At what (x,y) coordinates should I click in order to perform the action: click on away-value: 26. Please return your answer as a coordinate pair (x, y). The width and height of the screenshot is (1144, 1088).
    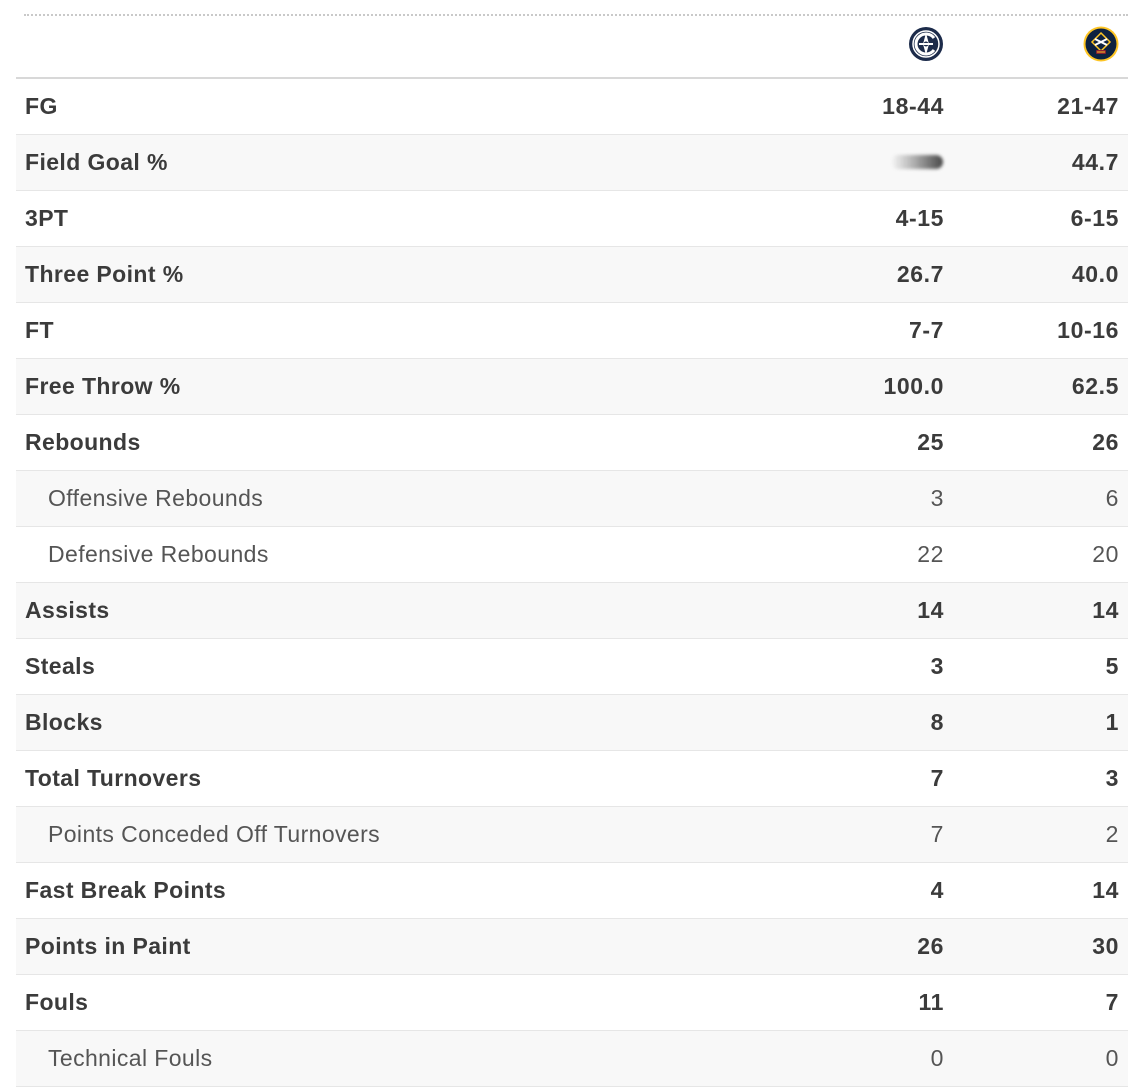
    Looking at the image, I should click on (1105, 442).